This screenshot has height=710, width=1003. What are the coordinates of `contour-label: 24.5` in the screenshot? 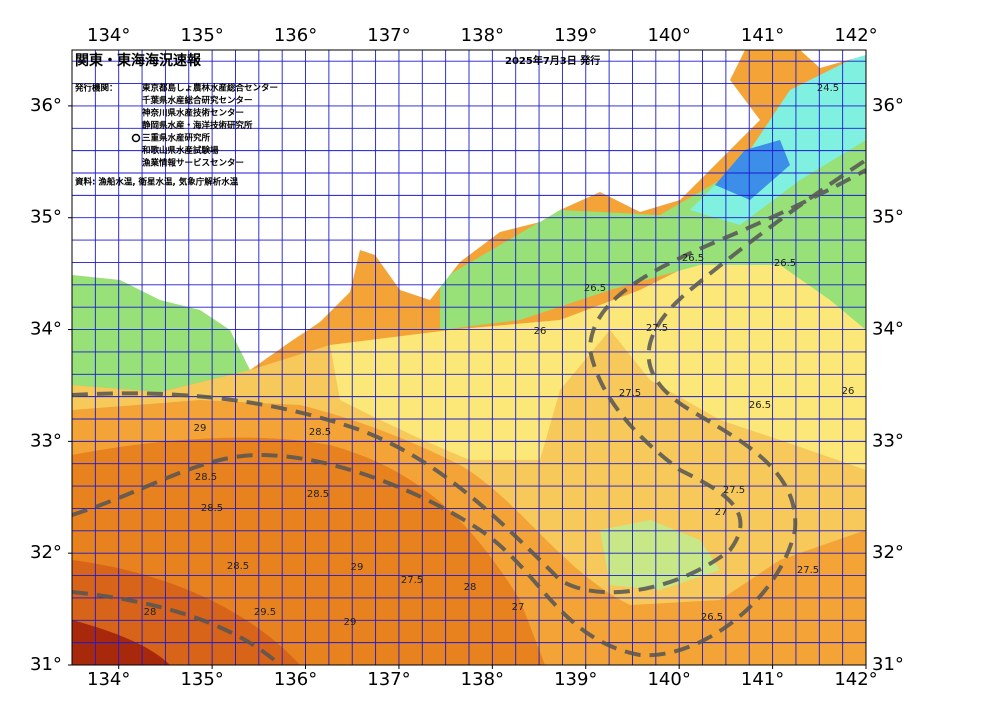 It's located at (828, 88).